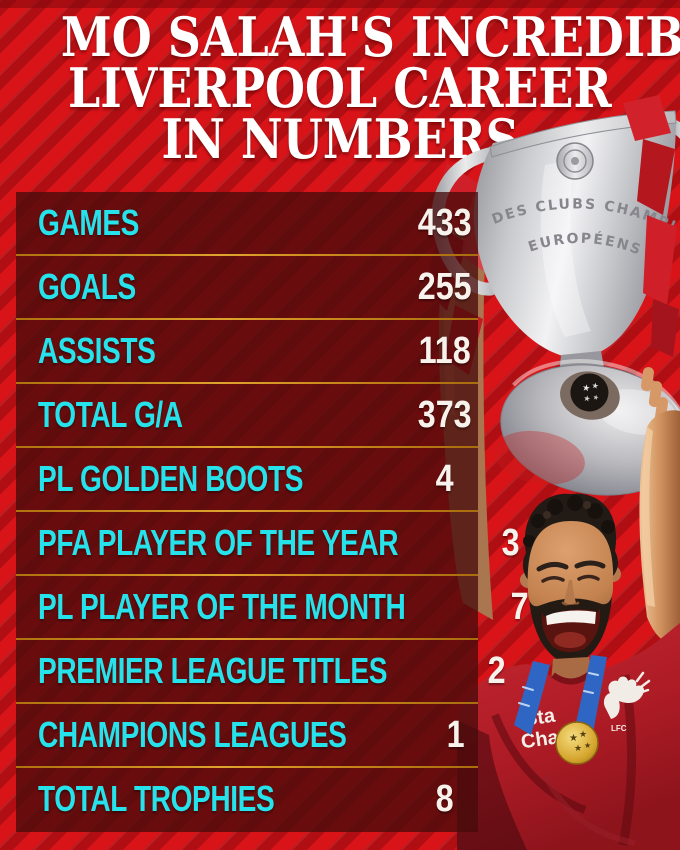 Image resolution: width=680 pixels, height=850 pixels. Describe the element at coordinates (247, 351) in the screenshot. I see `stat-row-assists: ASSISTS 118` at that location.